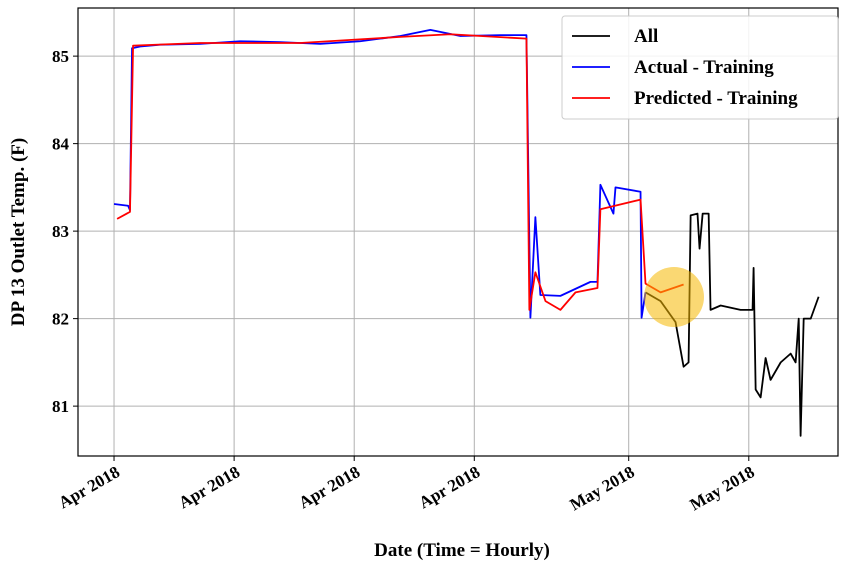  What do you see at coordinates (704, 67) in the screenshot?
I see `legend-label: Actual - Training` at bounding box center [704, 67].